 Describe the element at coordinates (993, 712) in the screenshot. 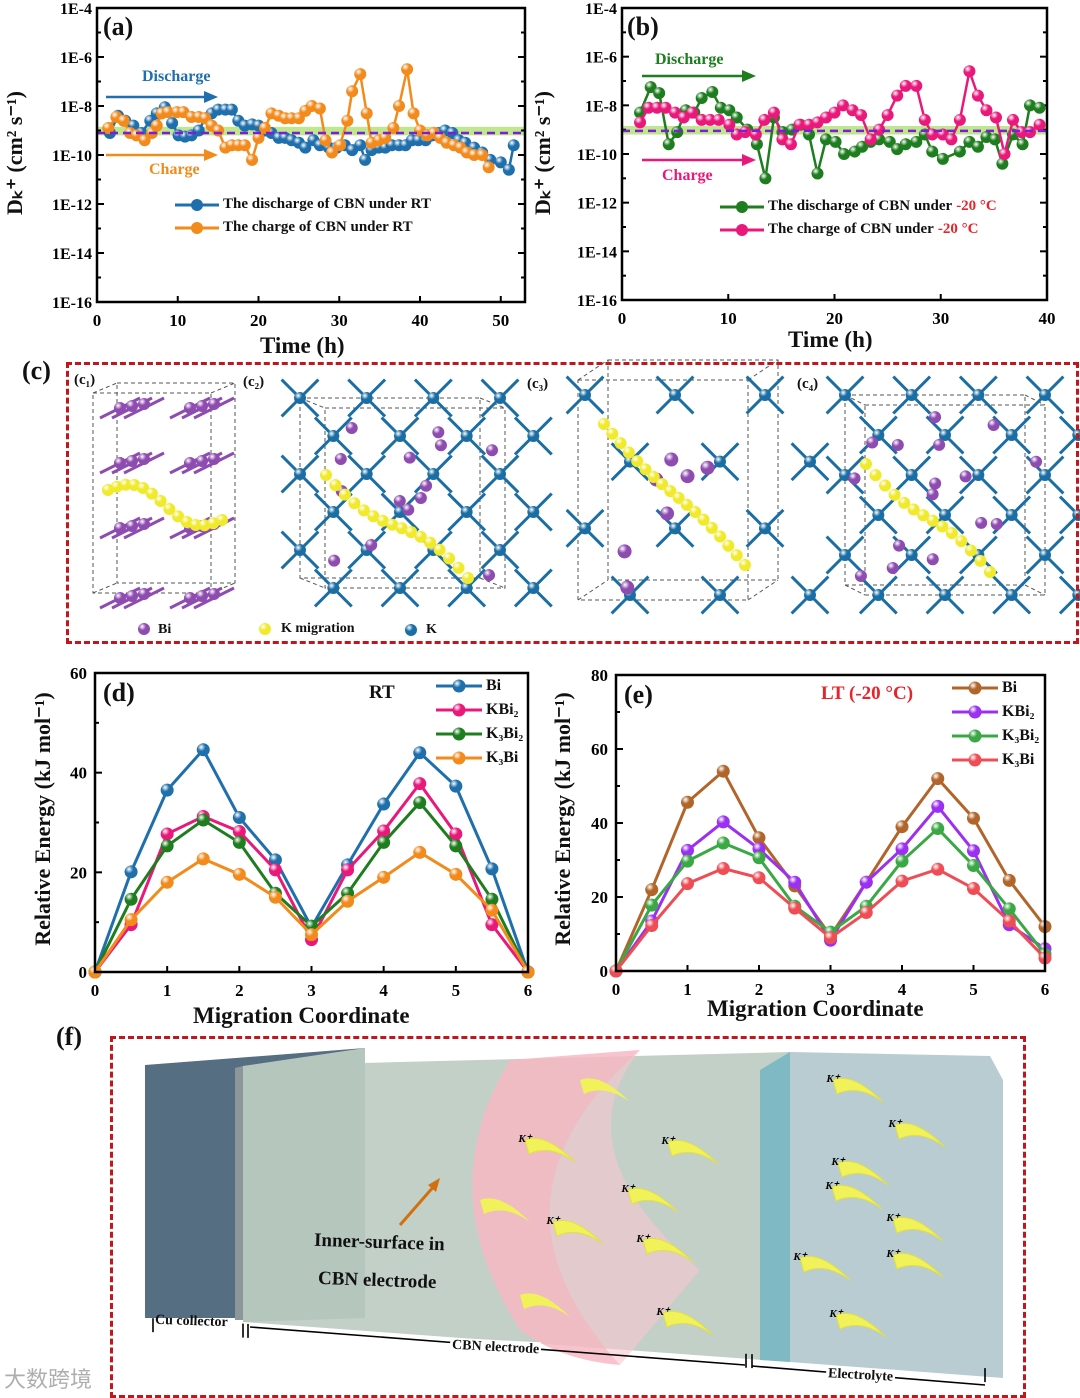

I see `legend-item: KBi₂` at that location.